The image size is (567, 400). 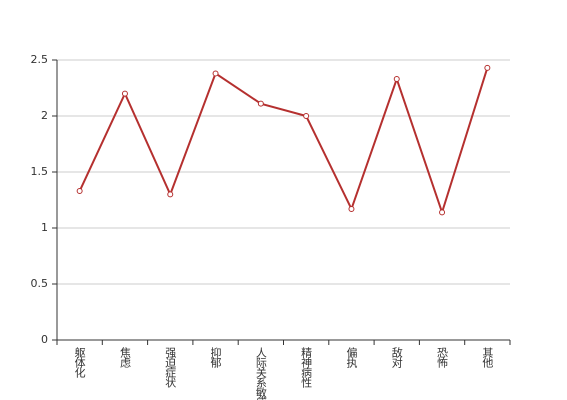 What do you see at coordinates (306, 368) in the screenshot?
I see `x-tick-label: 精神病性` at bounding box center [306, 368].